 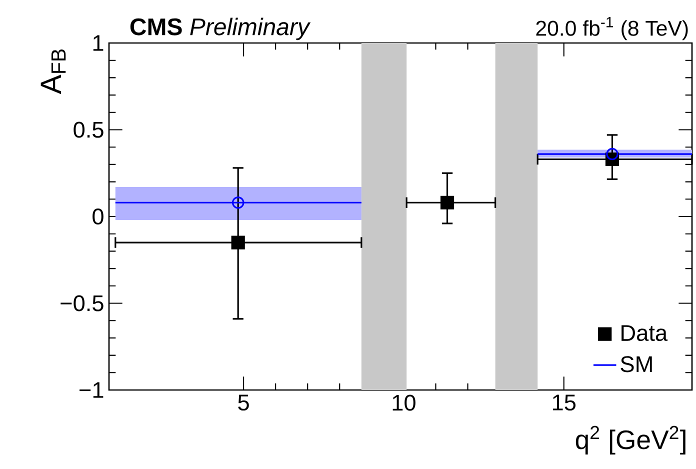 What do you see at coordinates (564, 402) in the screenshot?
I see `x-tick-label: 15` at bounding box center [564, 402].